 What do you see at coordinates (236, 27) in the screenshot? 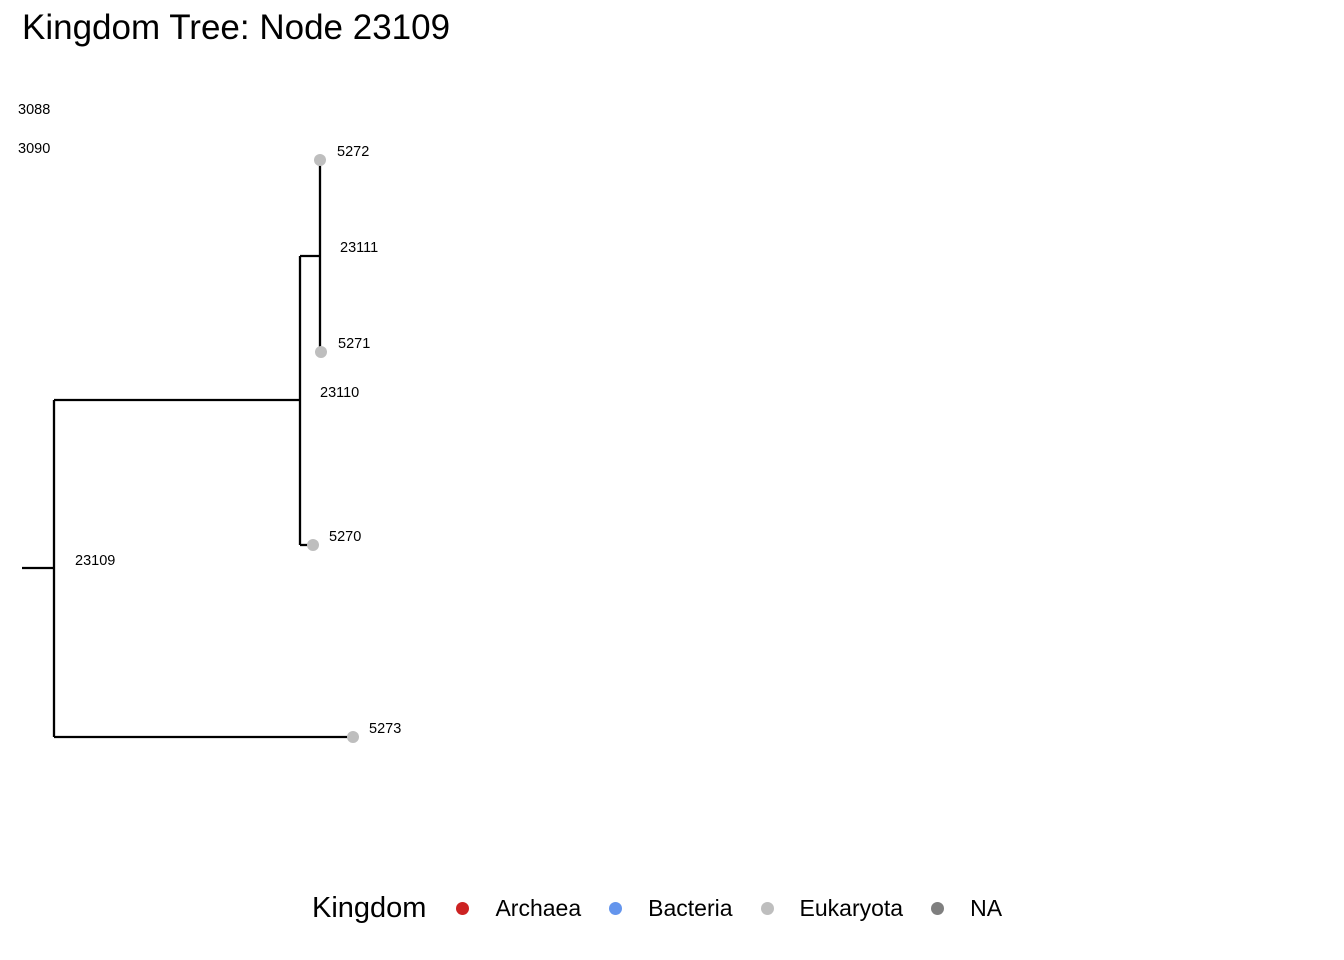
I see `chart-title: Kingdom Tree: Node 23109` at bounding box center [236, 27].